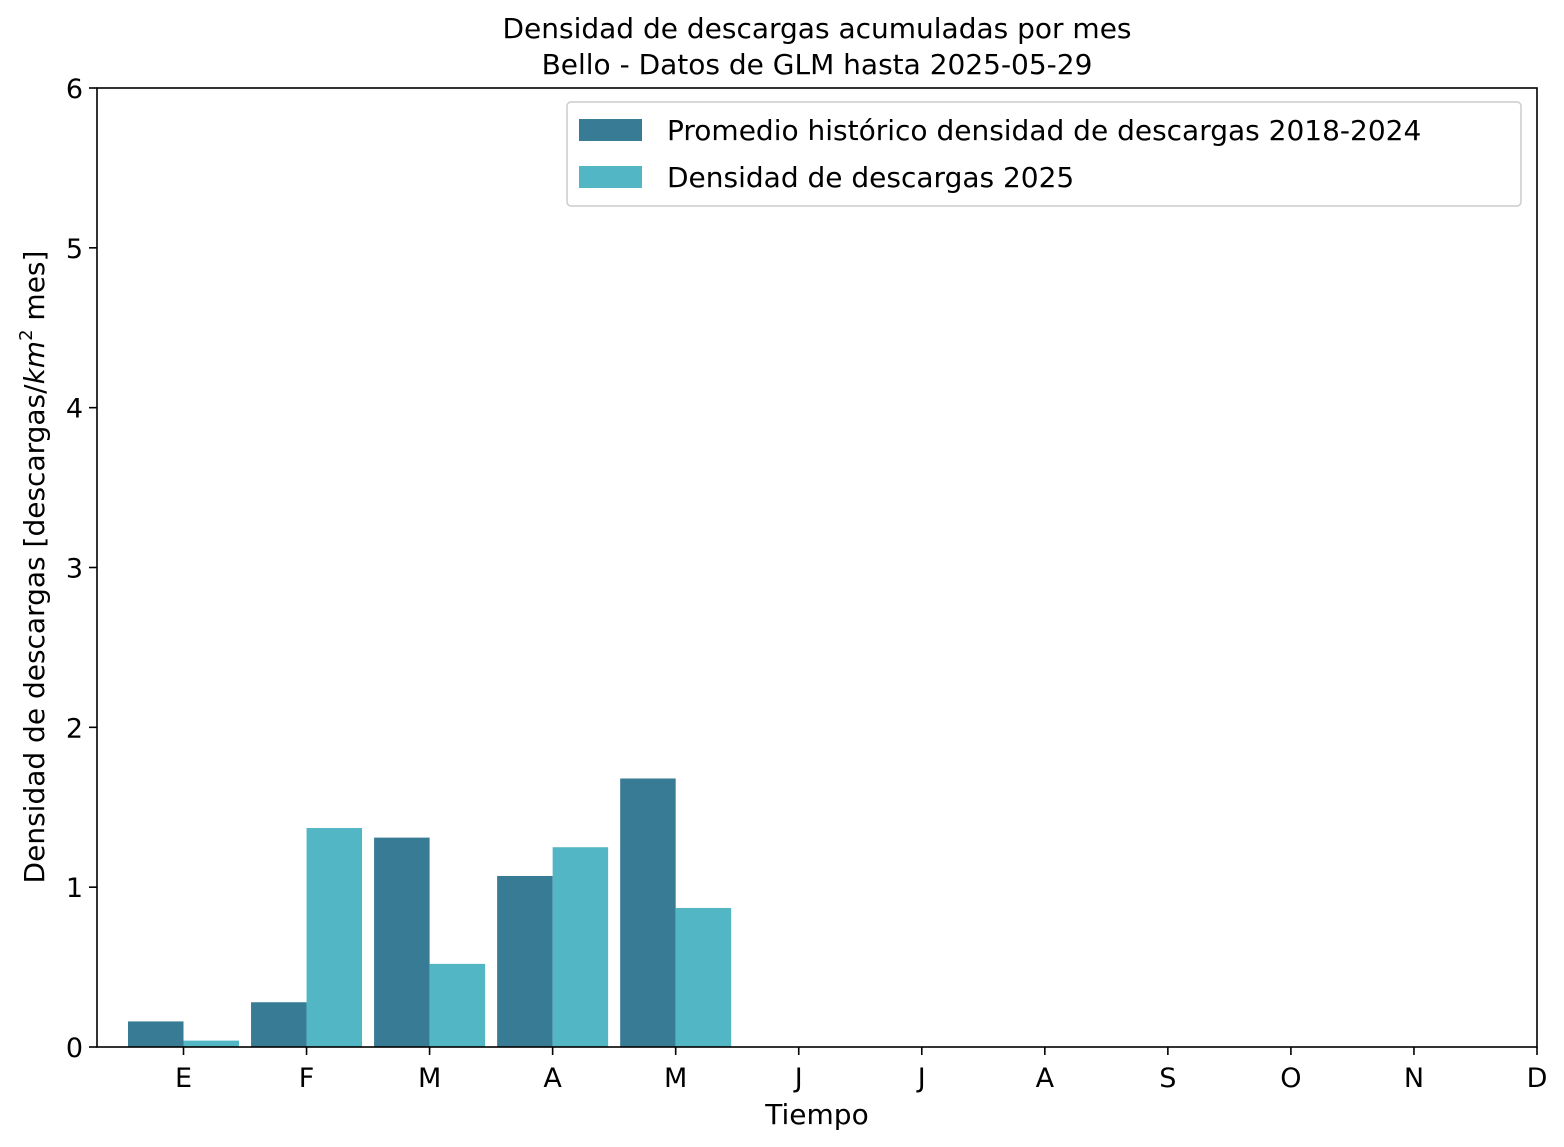 This screenshot has height=1147, width=1564. Describe the element at coordinates (74, 1048) in the screenshot. I see `y-tick-label: 0` at that location.